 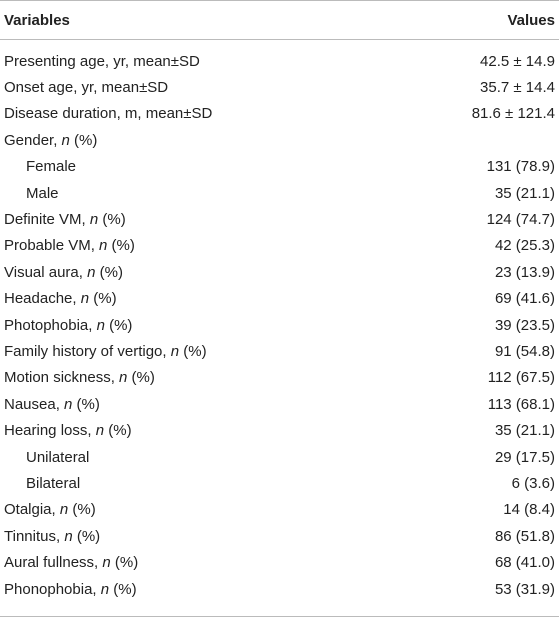 I want to click on value-cell: 68 (41.0), so click(x=524, y=563).